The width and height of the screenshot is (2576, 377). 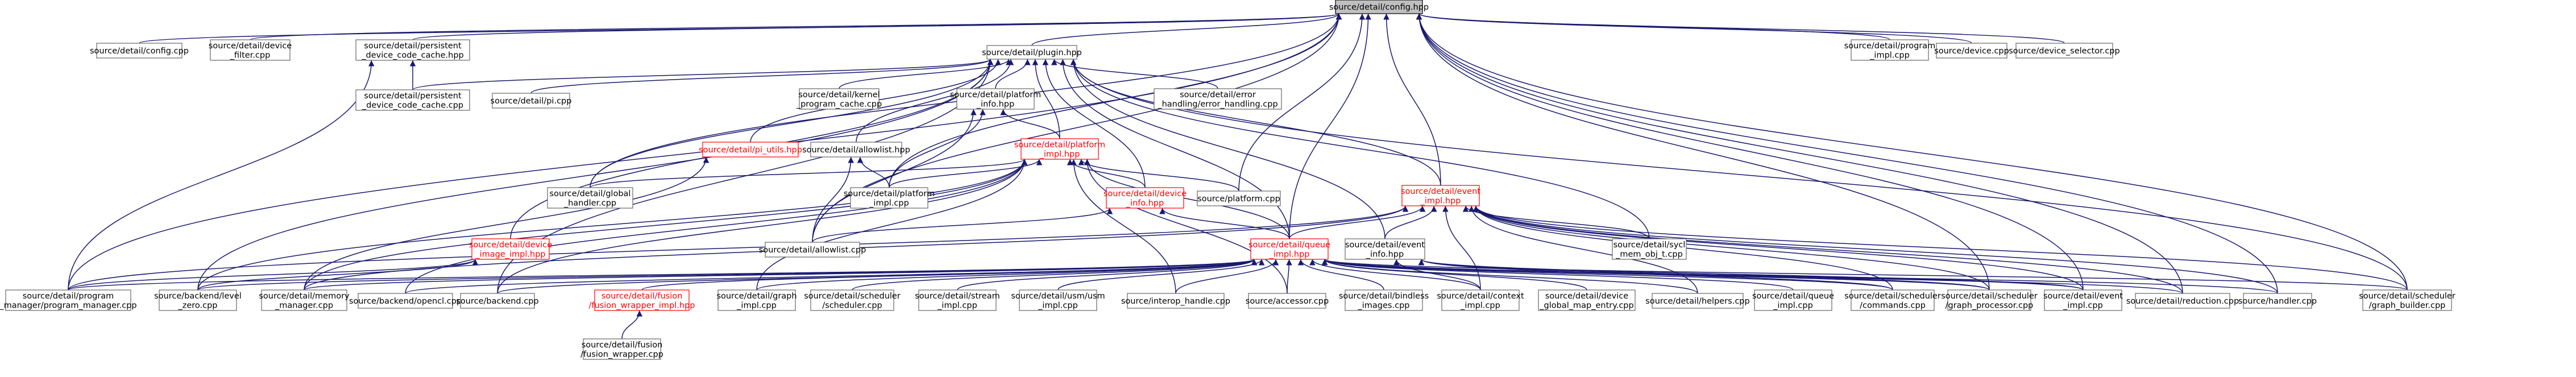 What do you see at coordinates (751, 150) in the screenshot?
I see `node-pi_utils: source/detail/pi_utils.hpp` at bounding box center [751, 150].